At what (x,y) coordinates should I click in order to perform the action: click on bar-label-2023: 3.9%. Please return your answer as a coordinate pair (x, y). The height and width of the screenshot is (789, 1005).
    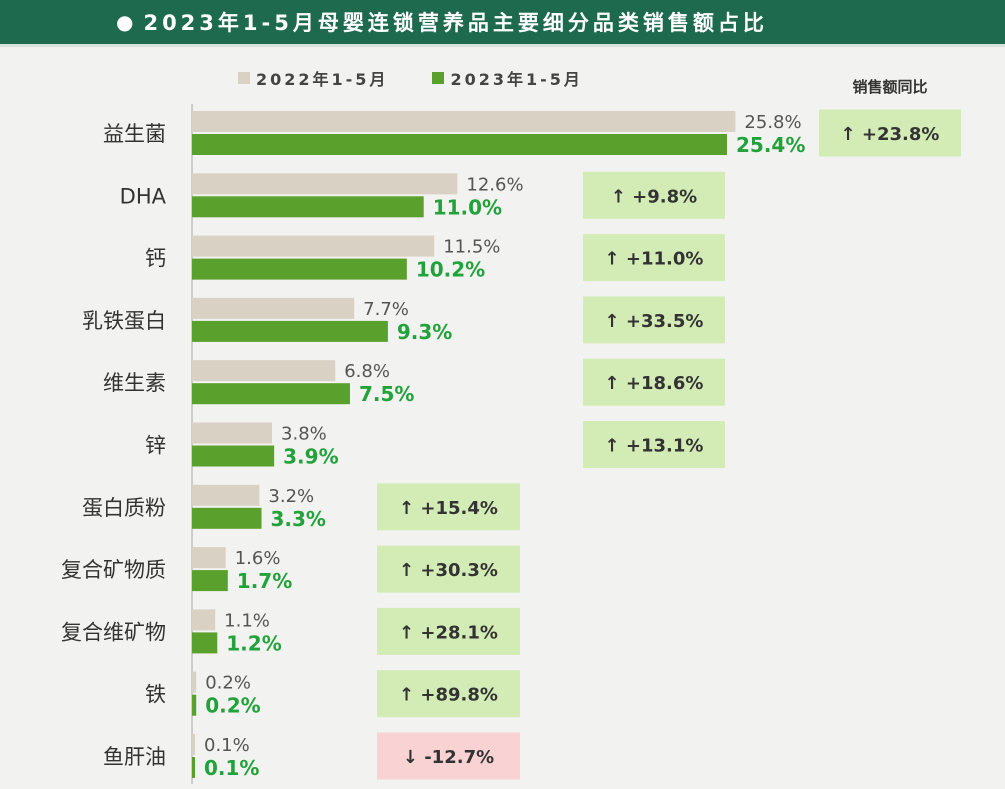
    Looking at the image, I should click on (310, 457).